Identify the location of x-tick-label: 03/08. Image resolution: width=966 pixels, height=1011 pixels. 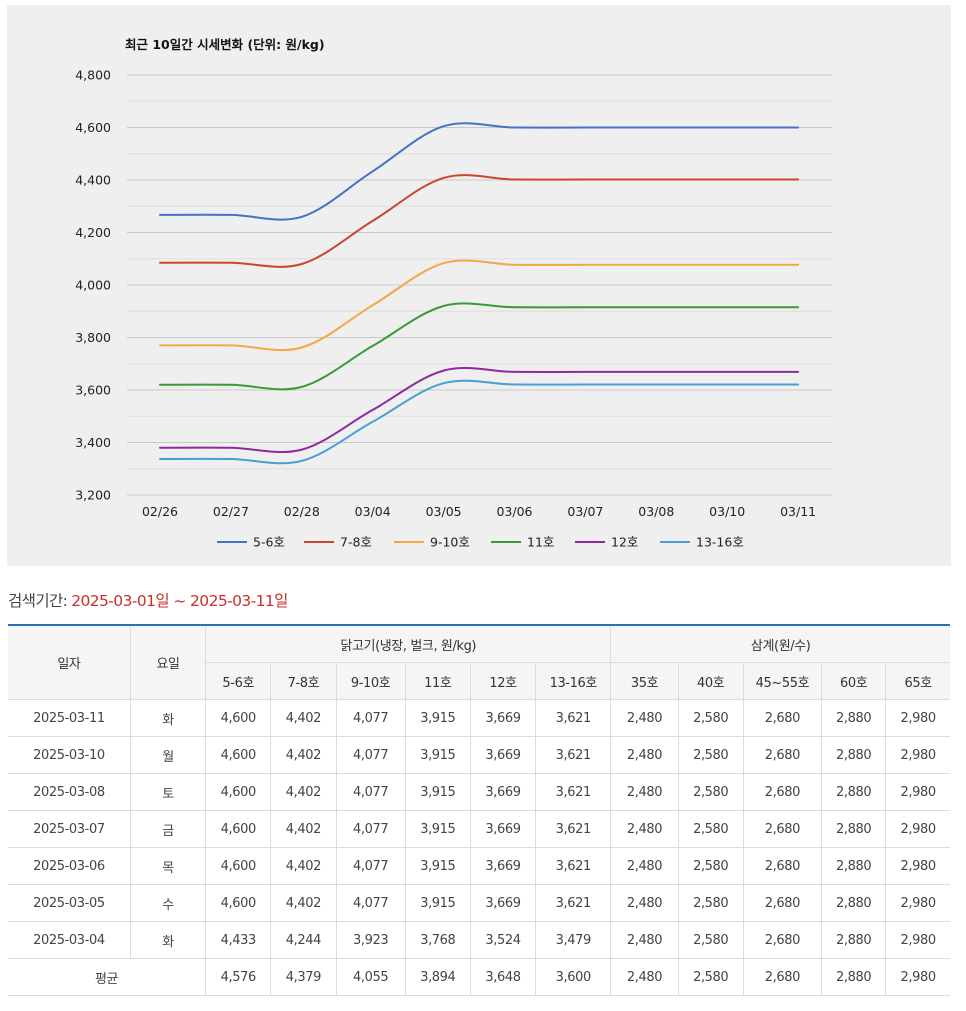
(656, 511).